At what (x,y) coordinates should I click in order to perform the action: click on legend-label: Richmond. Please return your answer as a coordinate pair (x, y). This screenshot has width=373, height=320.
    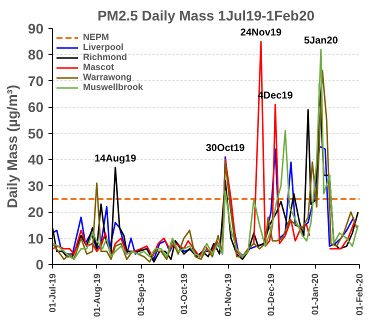
    Looking at the image, I should click on (105, 57).